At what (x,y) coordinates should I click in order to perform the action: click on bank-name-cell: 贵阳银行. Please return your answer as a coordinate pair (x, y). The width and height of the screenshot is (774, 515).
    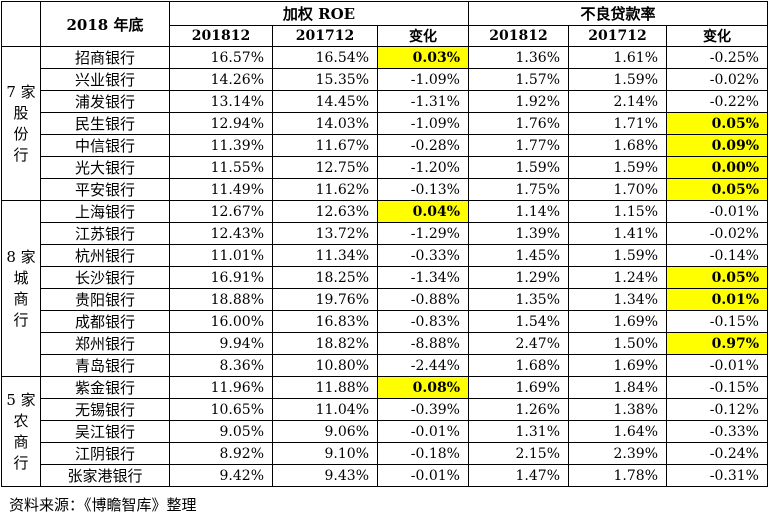
    Looking at the image, I should click on (105, 299).